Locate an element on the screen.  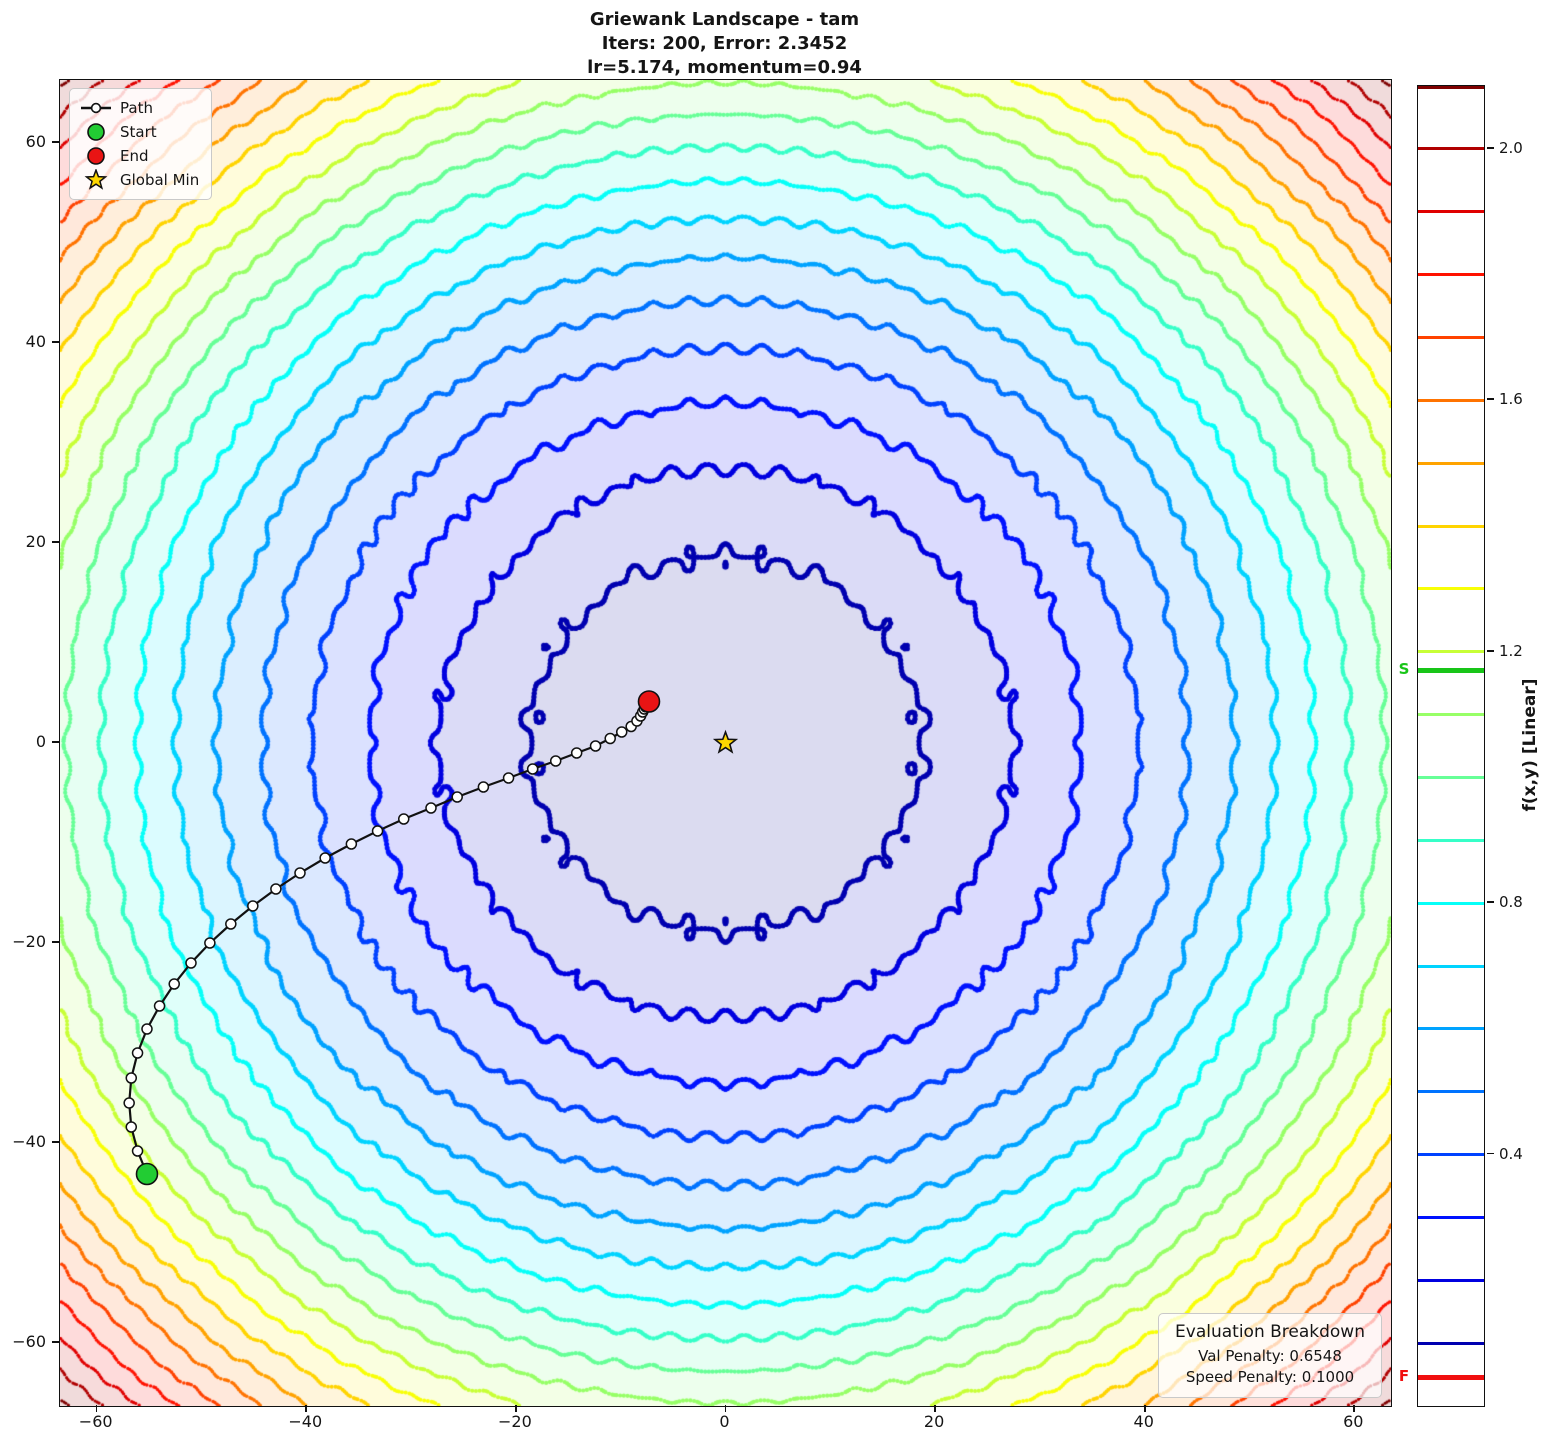
y-tick-label: 20 is located at coordinates (35, 541).